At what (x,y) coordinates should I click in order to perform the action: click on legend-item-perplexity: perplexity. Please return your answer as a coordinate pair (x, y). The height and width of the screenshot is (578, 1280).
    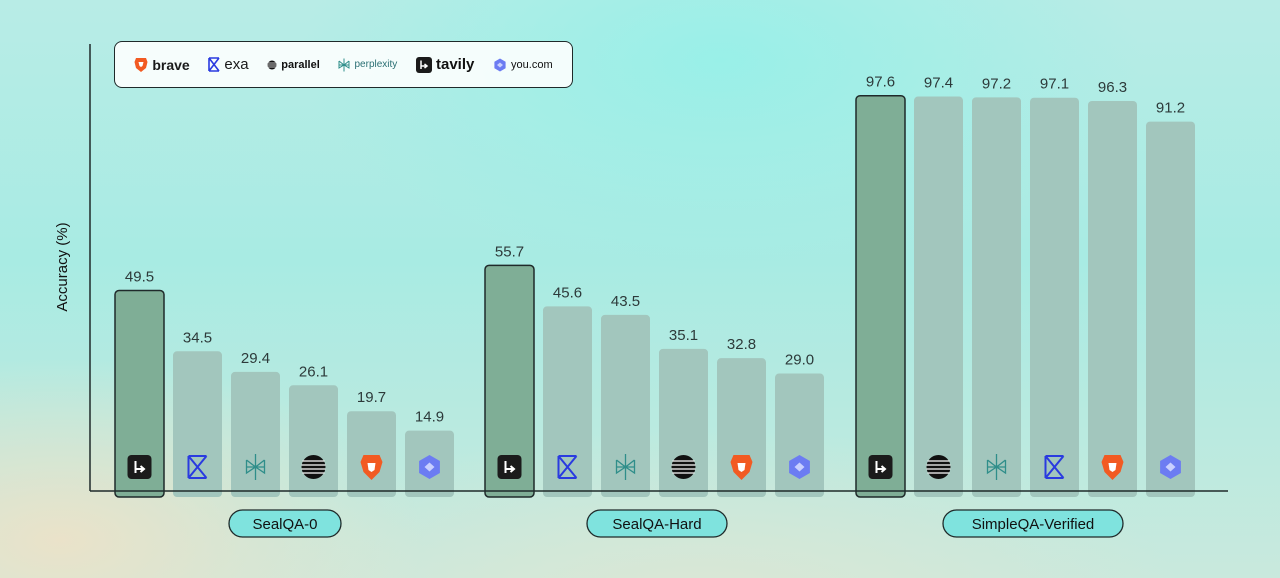
    Looking at the image, I should click on (367, 65).